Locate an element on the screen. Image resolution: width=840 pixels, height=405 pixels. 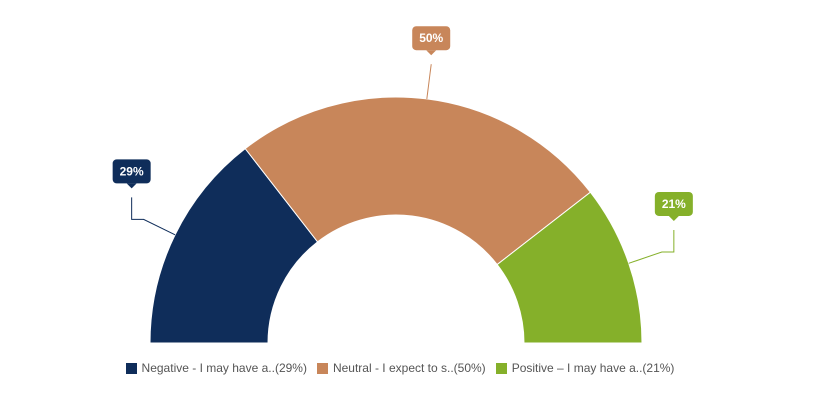
data-label-text-positive: 21% is located at coordinates (674, 204).